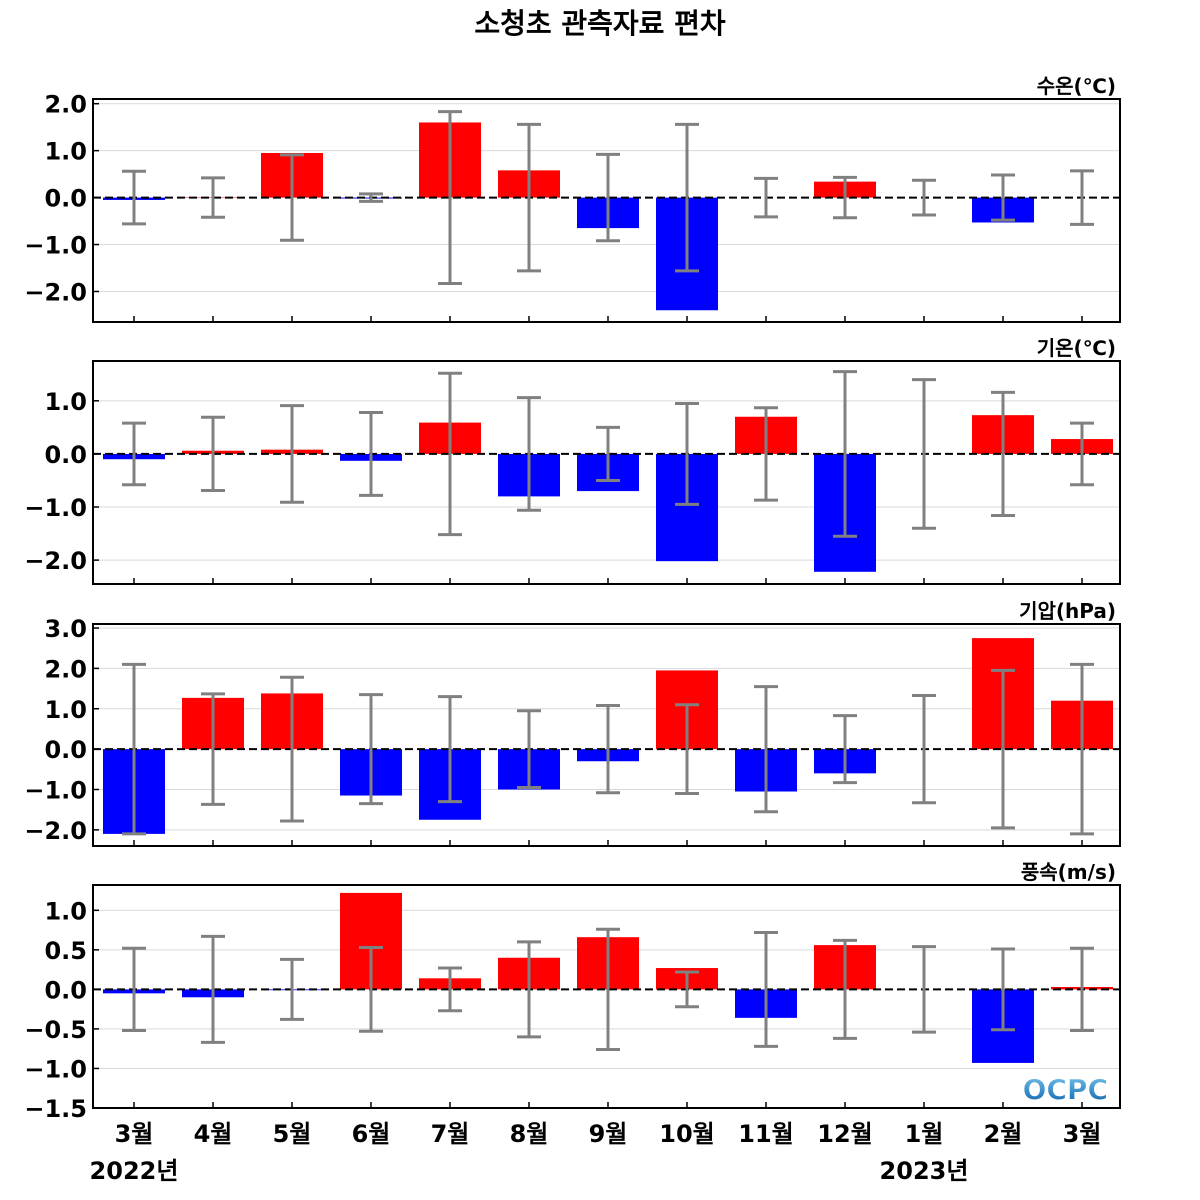 The width and height of the screenshot is (1200, 1200). Describe the element at coordinates (450, 1134) in the screenshot. I see `x-tick-label: 7월` at that location.